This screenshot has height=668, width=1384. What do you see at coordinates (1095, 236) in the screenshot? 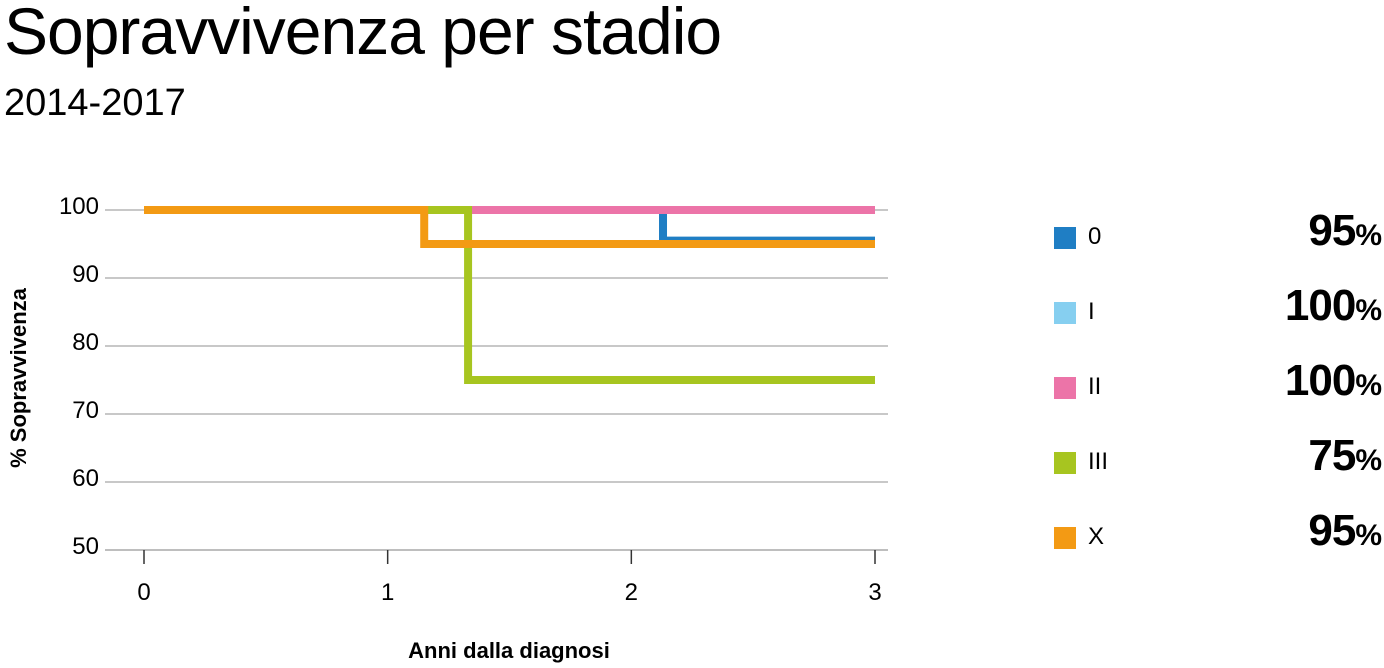
I see `legend-label: 0` at bounding box center [1095, 236].